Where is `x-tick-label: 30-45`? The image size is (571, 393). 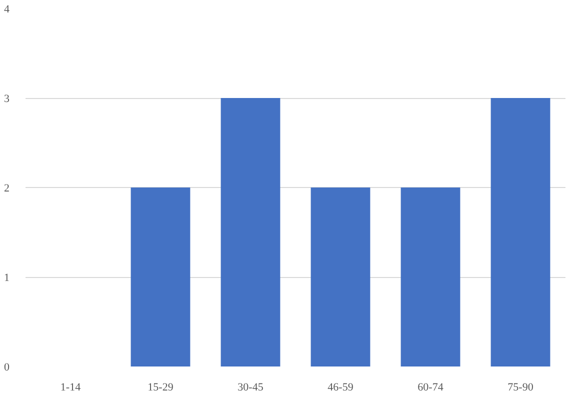 x-tick-label: 30-45 is located at coordinates (251, 387).